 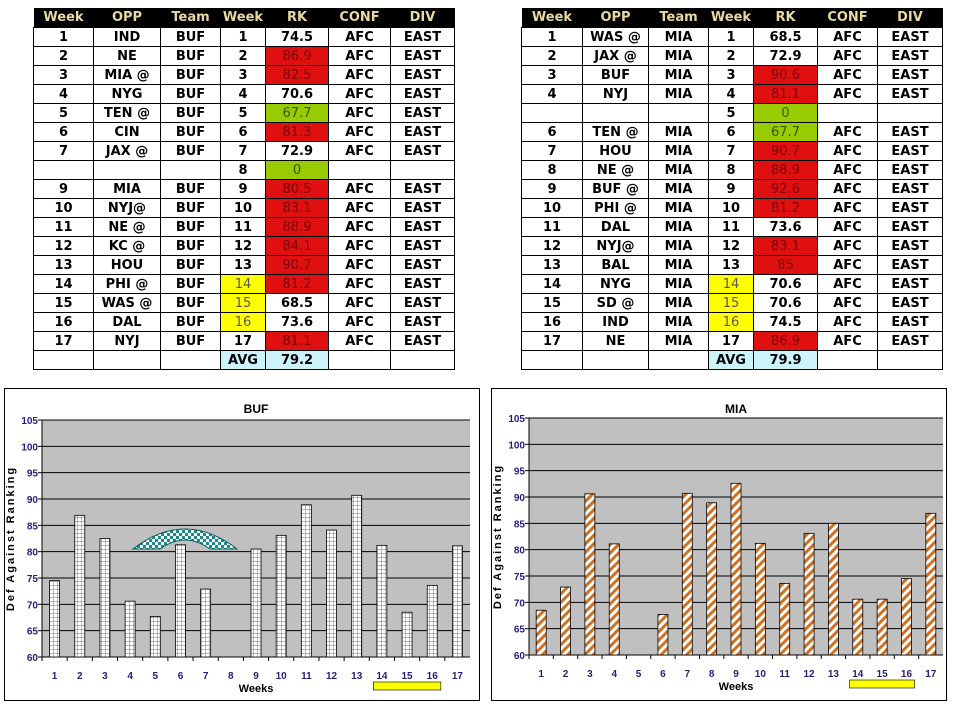 What do you see at coordinates (552, 322) in the screenshot?
I see `week-cell: 16` at bounding box center [552, 322].